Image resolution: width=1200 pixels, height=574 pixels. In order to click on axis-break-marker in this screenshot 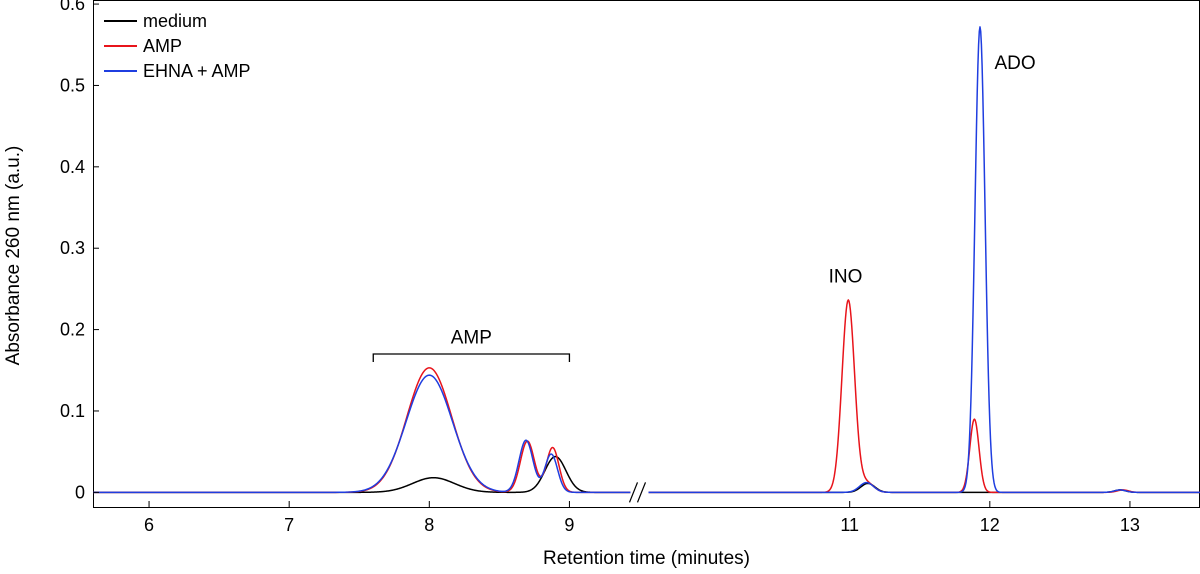, I will do `click(638, 492)`.